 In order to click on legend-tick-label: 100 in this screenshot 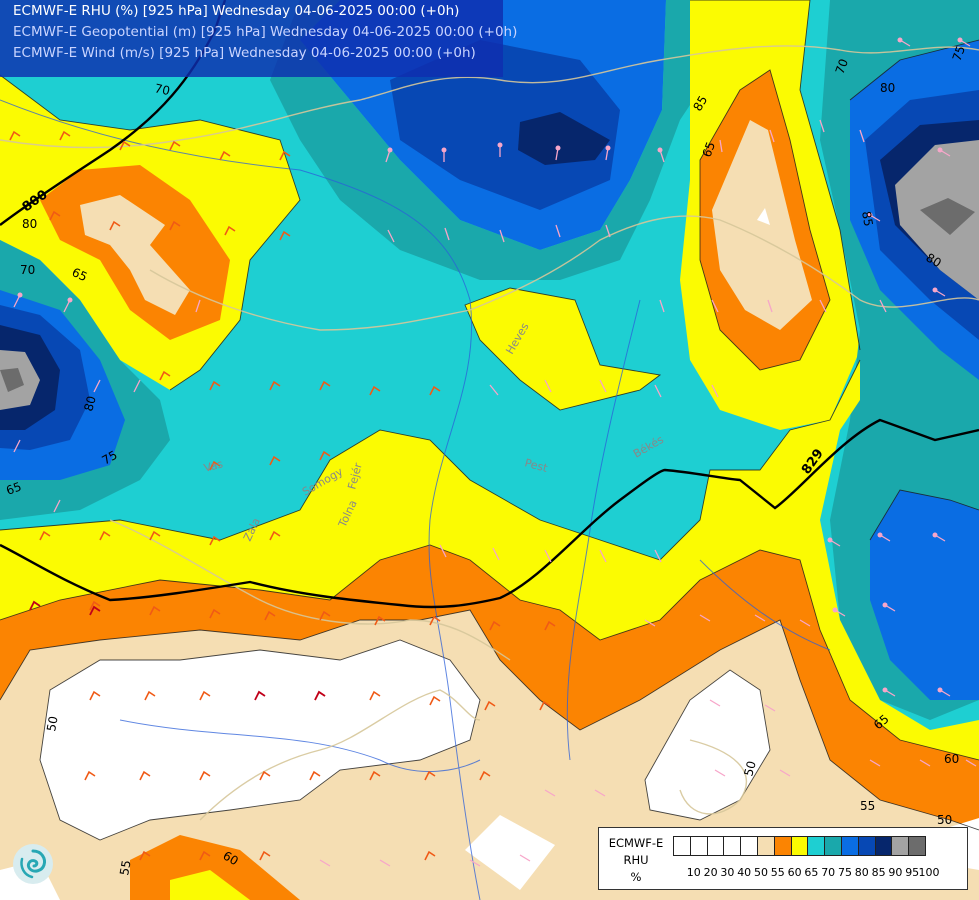, I will do `click(929, 872)`.